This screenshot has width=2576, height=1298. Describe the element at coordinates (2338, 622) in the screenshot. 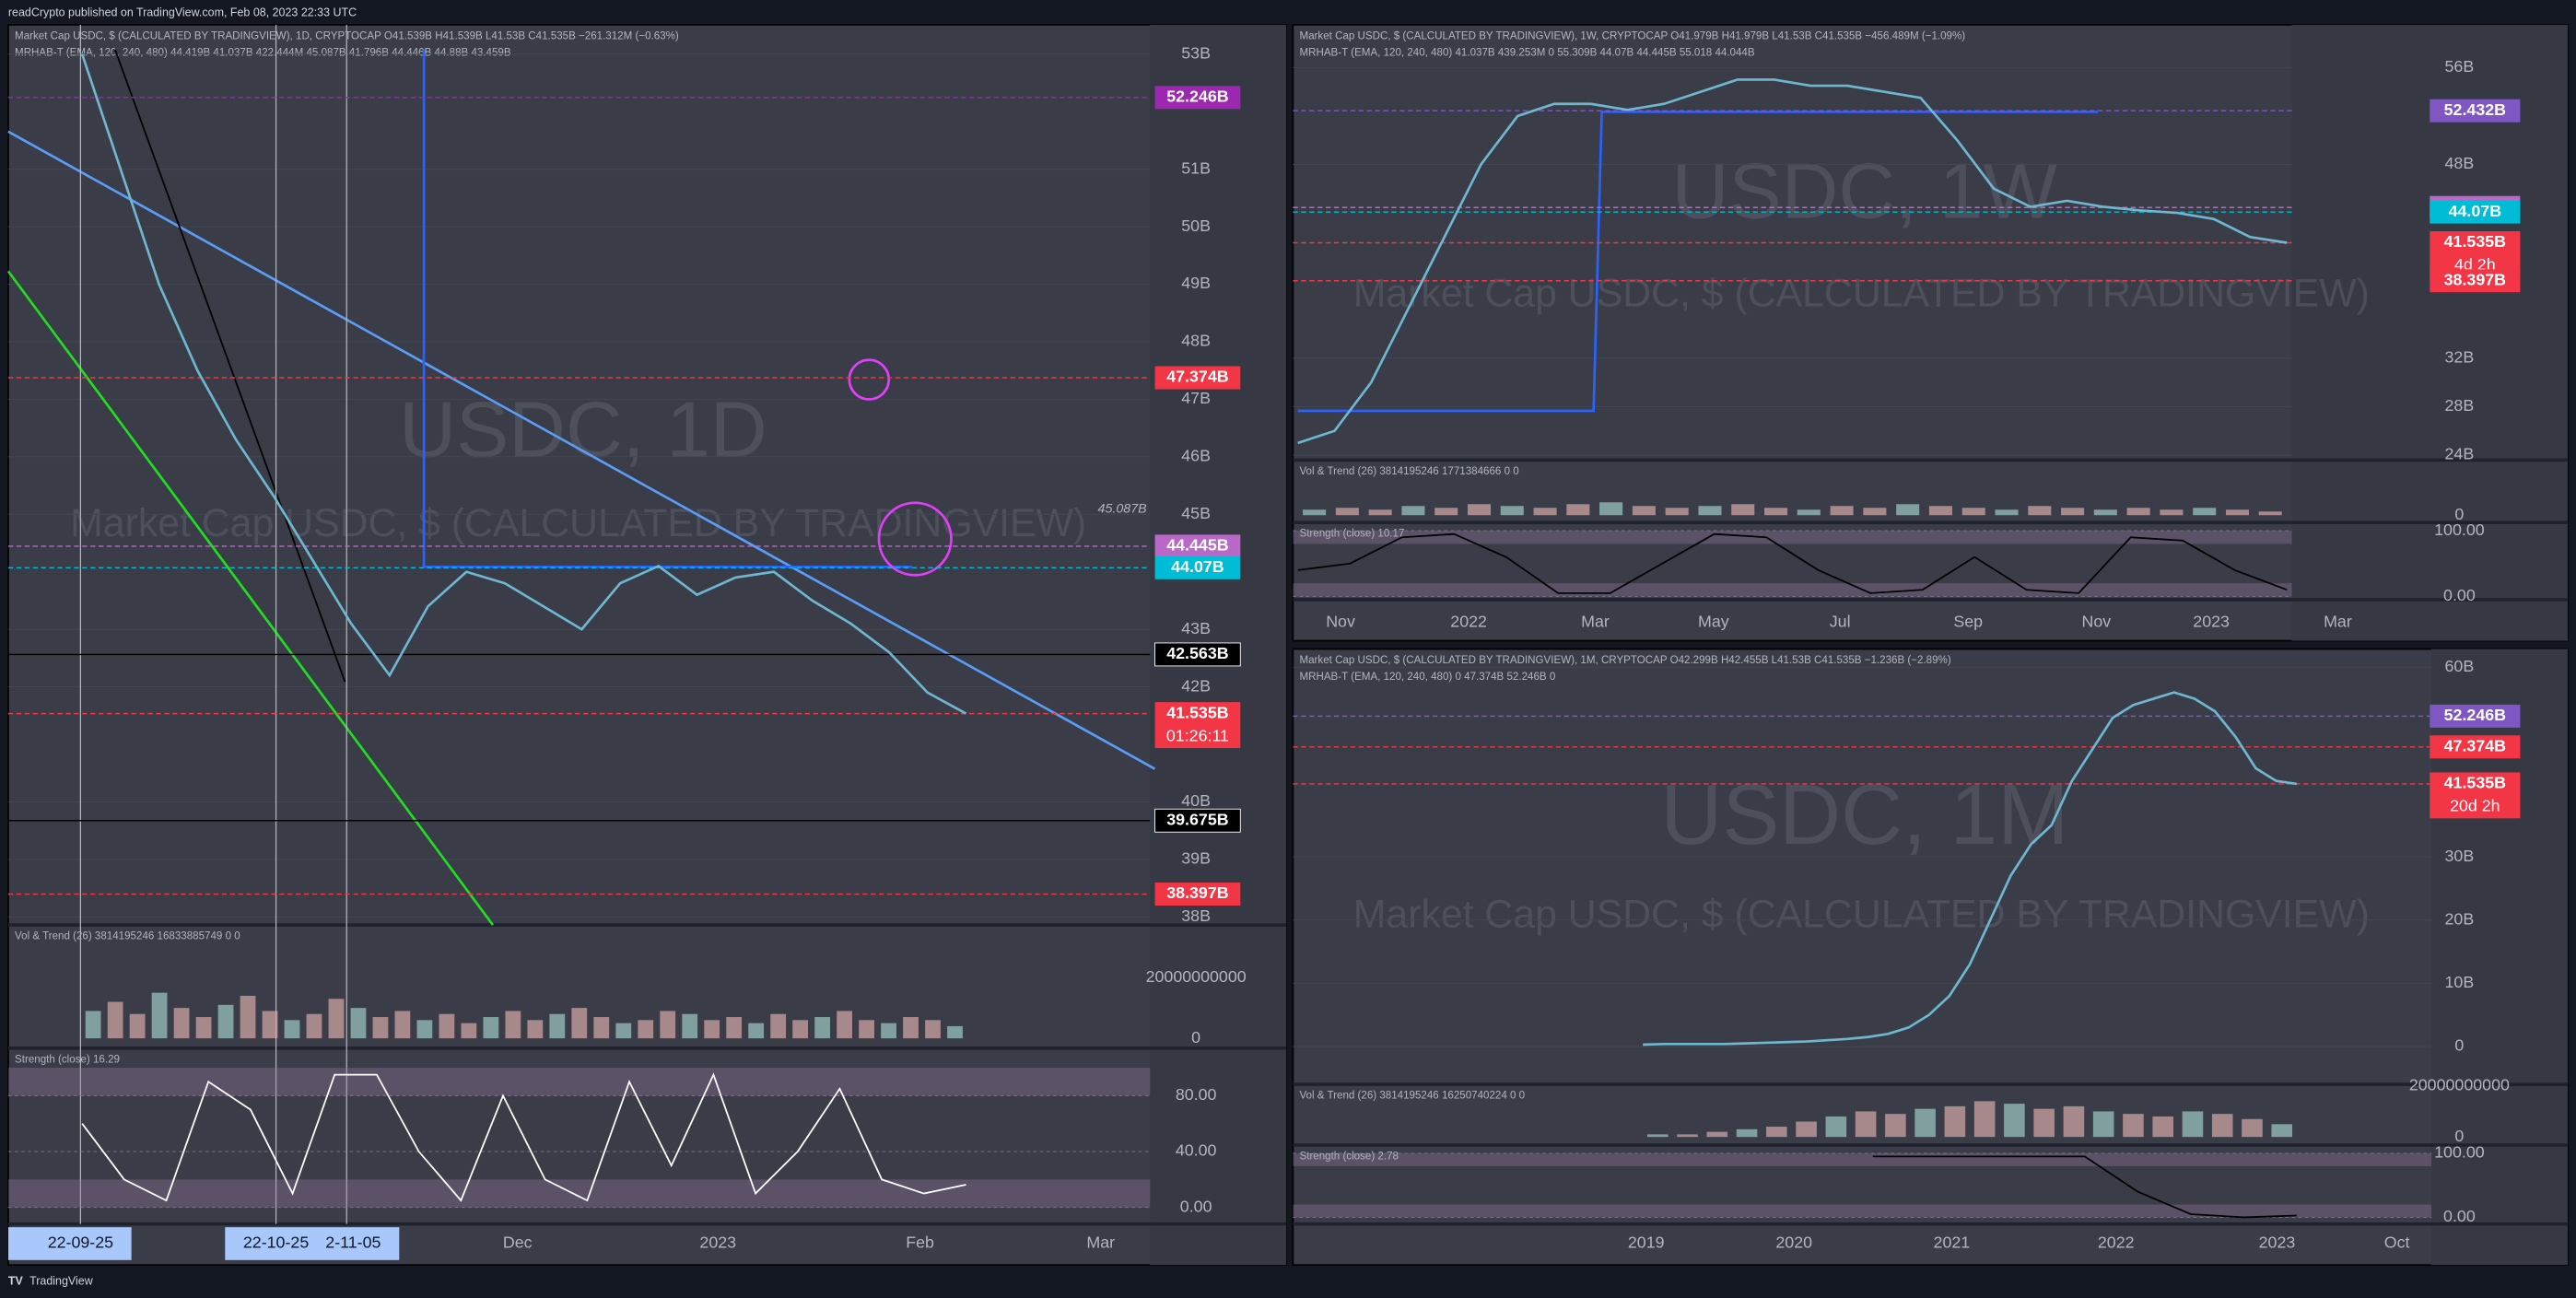

I see `x-tick-label: Mar` at that location.